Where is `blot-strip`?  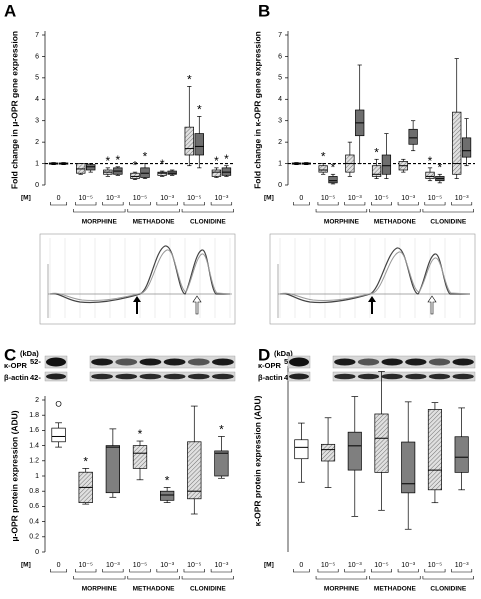
blot-strip is located at coordinates (162, 376).